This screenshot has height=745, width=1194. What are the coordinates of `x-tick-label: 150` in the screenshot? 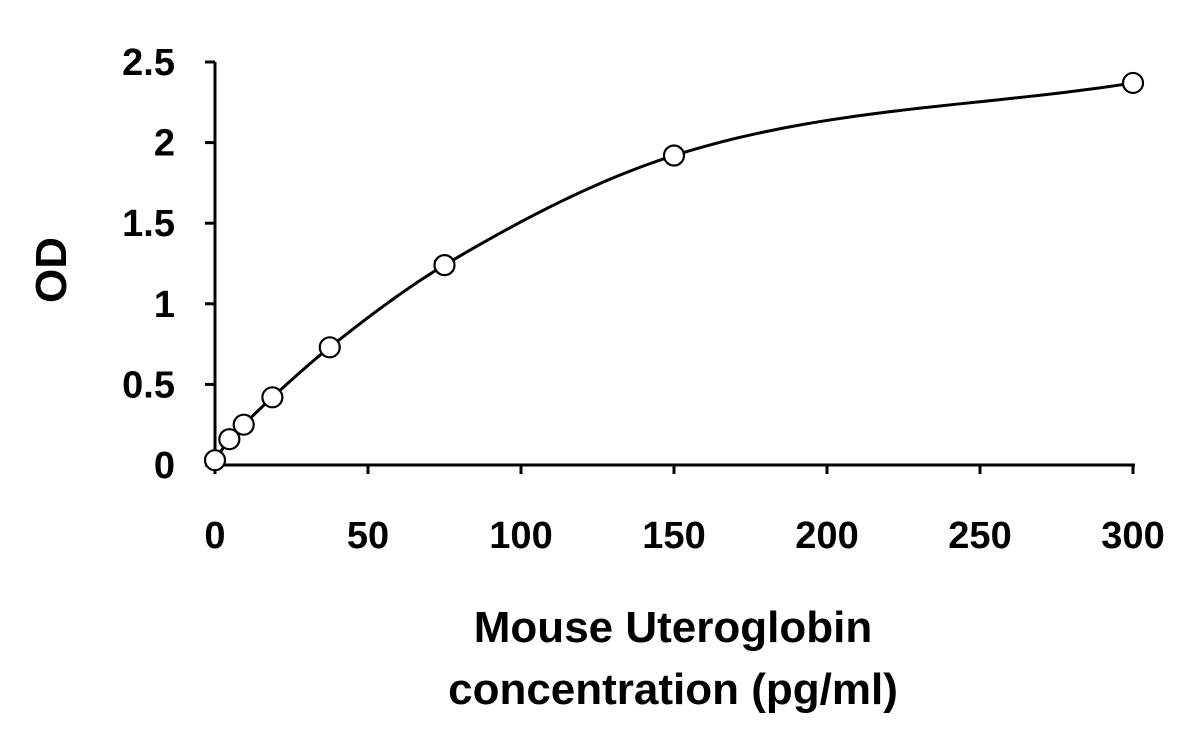 It's located at (673, 536).